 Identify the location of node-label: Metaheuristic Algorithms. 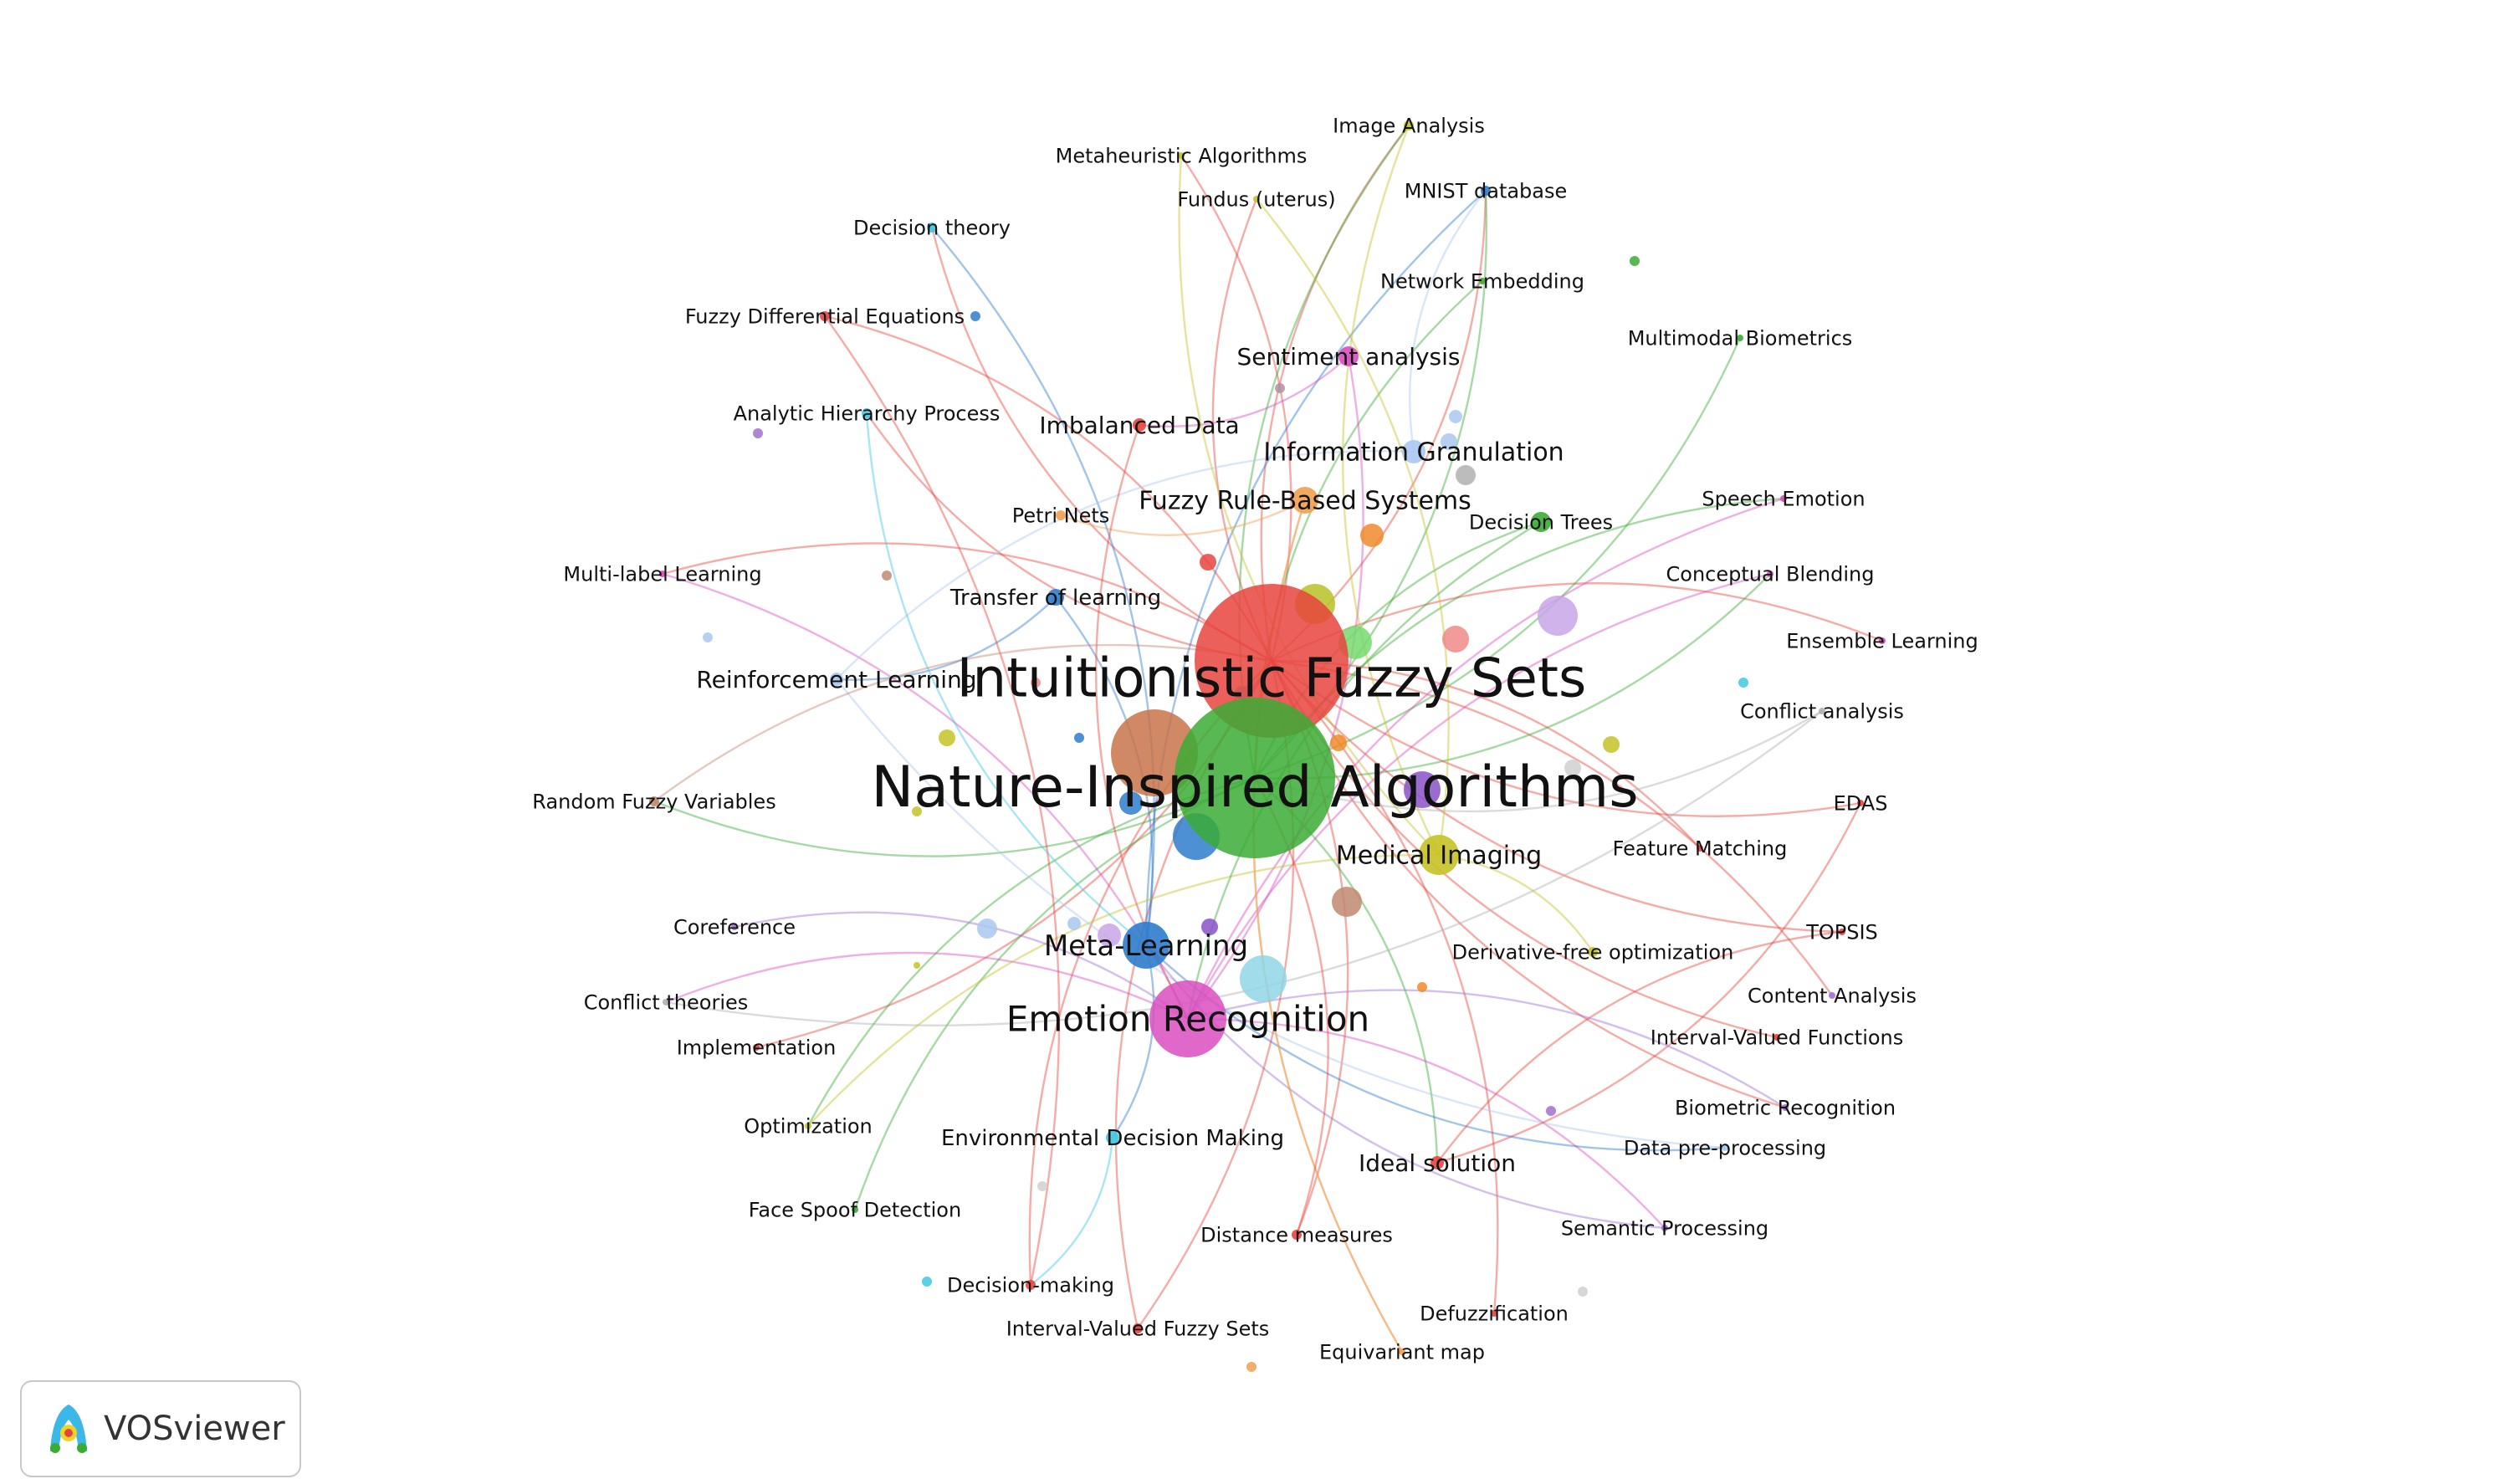
(1182, 155).